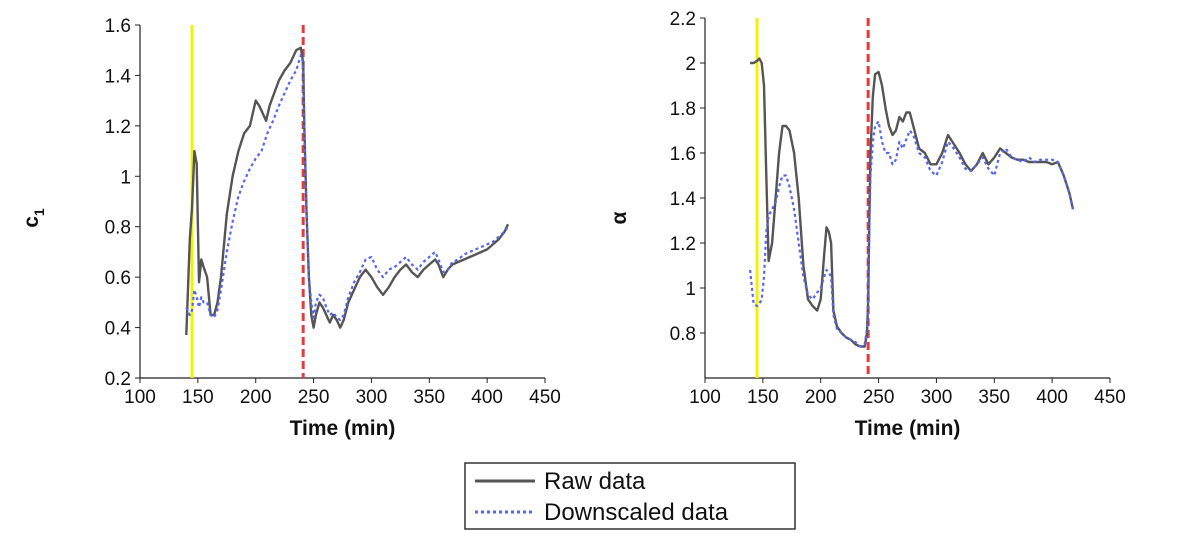  I want to click on legend-box, so click(630, 496).